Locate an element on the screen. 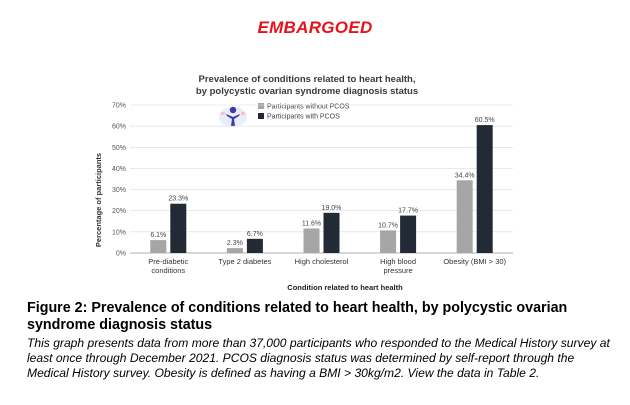 This screenshot has width=630, height=405. y-tick-label: 50% is located at coordinates (119, 148).